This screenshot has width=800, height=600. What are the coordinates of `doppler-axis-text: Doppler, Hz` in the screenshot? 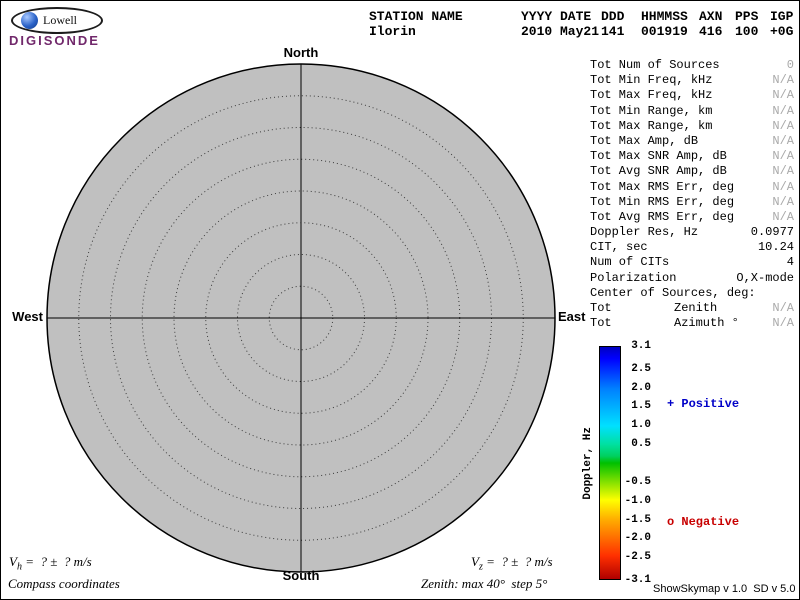 It's located at (587, 463).